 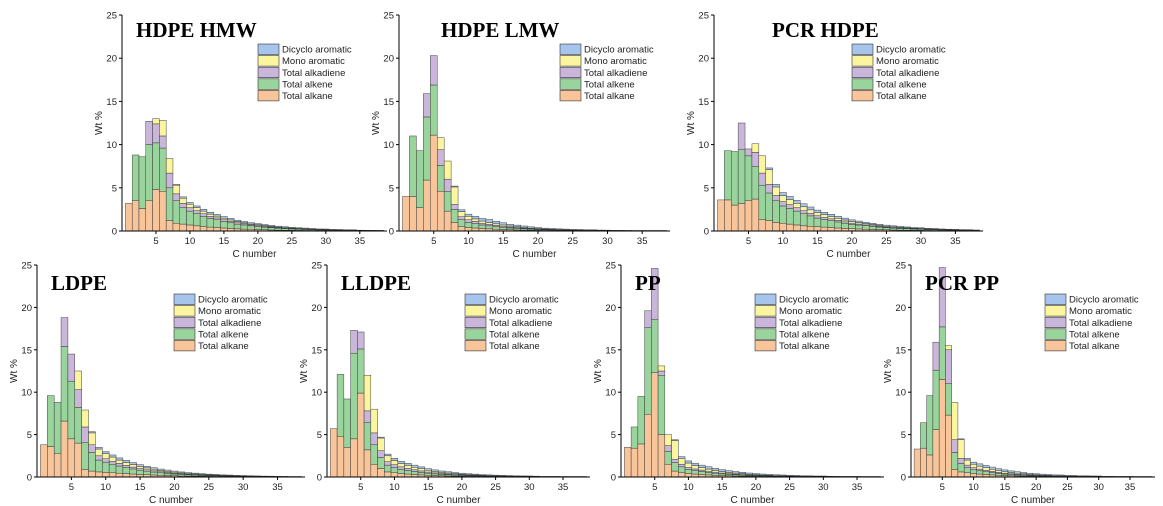 What do you see at coordinates (609, 96) in the screenshot?
I see `legend-label: Total alkane` at bounding box center [609, 96].